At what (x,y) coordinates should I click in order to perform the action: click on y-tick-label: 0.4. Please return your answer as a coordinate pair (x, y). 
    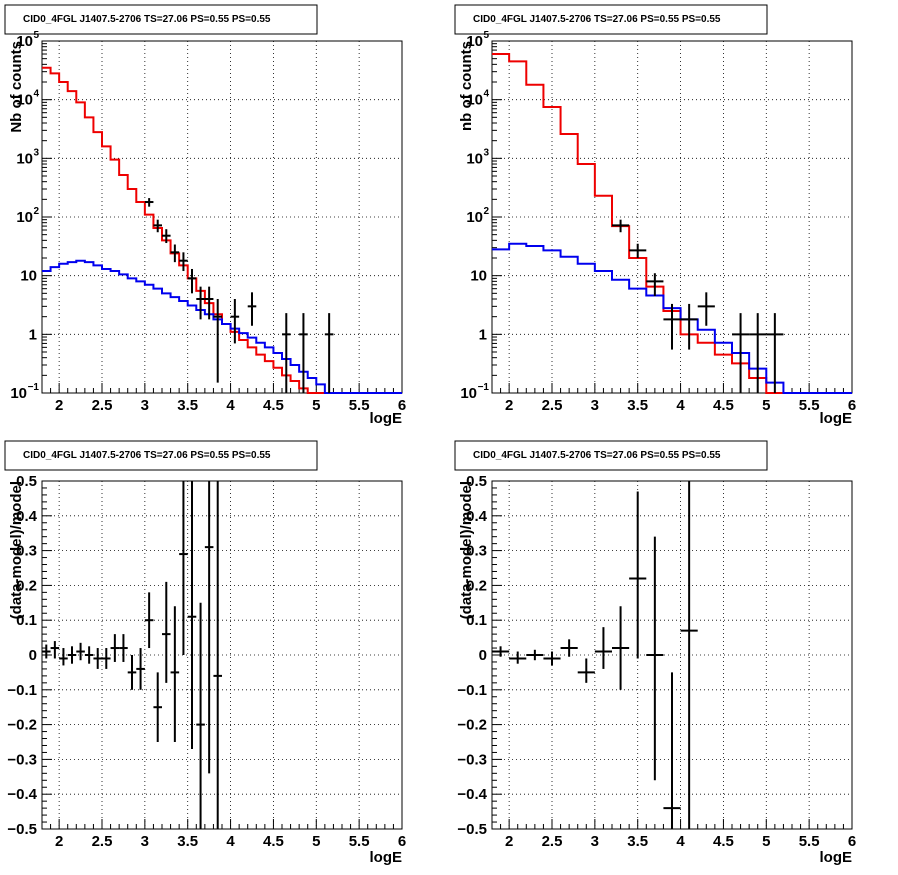
    Looking at the image, I should click on (27, 516).